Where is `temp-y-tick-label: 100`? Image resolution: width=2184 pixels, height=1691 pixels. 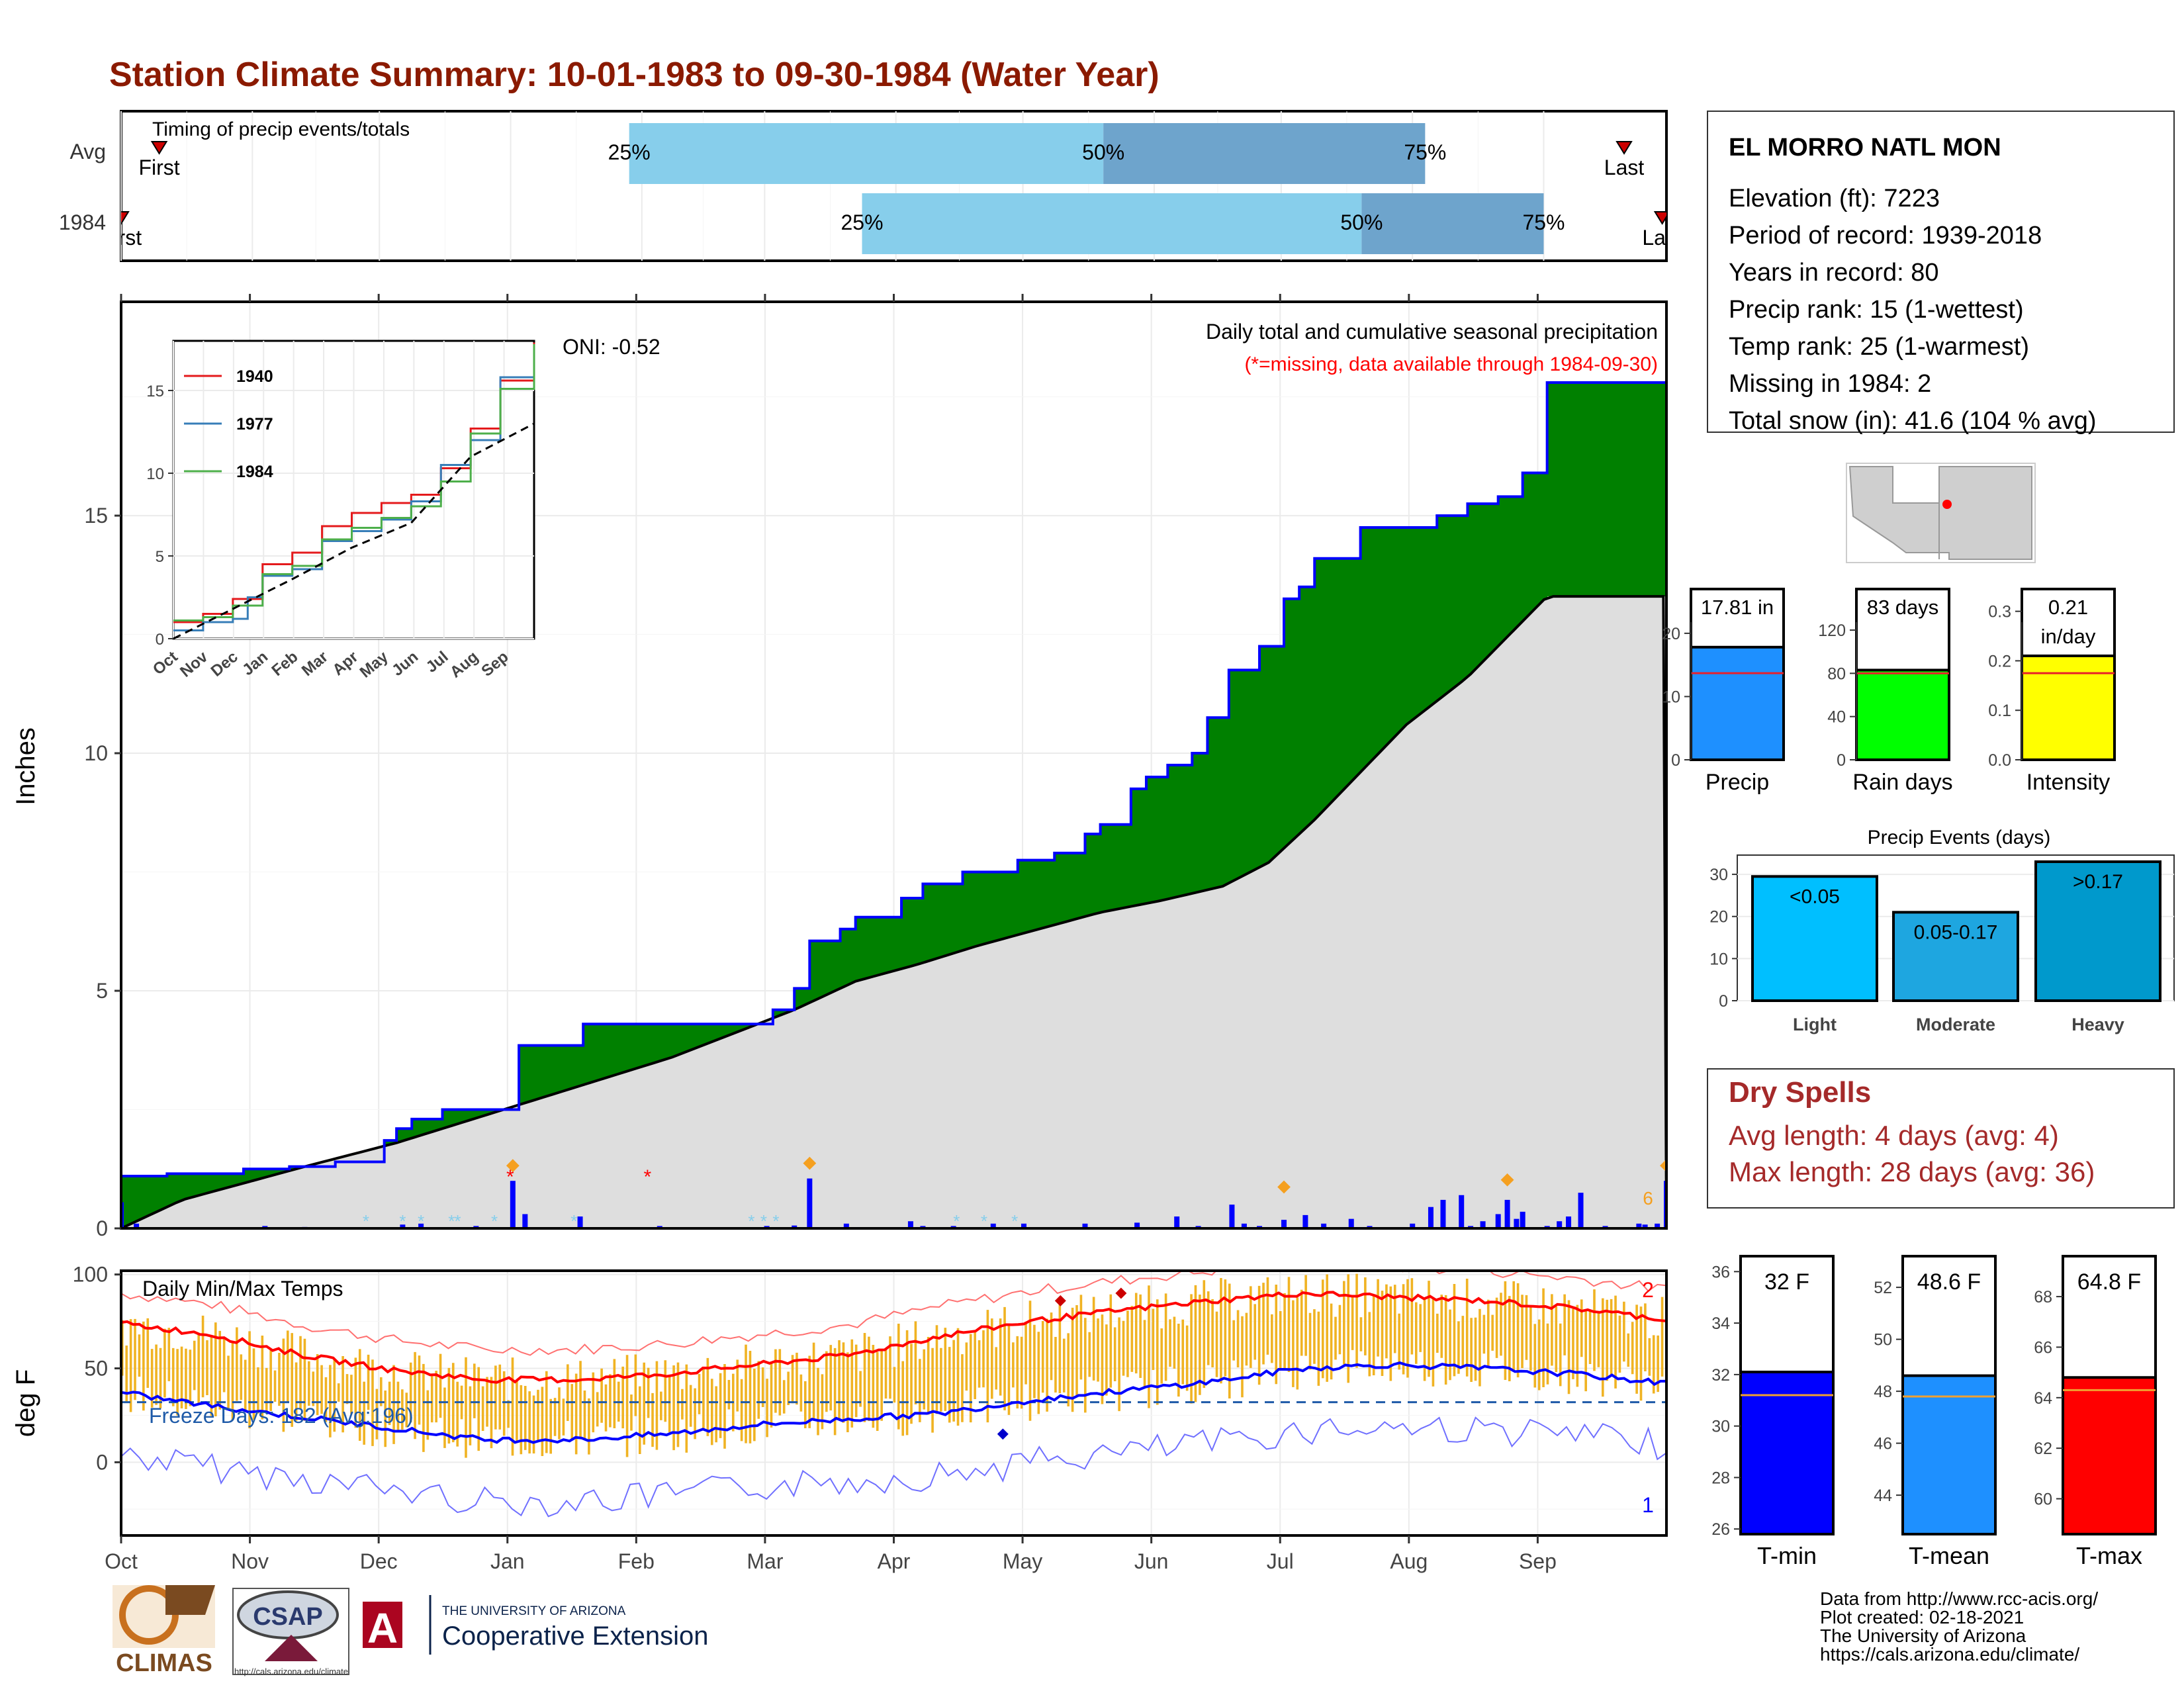 temp-y-tick-label: 100 is located at coordinates (90, 1275).